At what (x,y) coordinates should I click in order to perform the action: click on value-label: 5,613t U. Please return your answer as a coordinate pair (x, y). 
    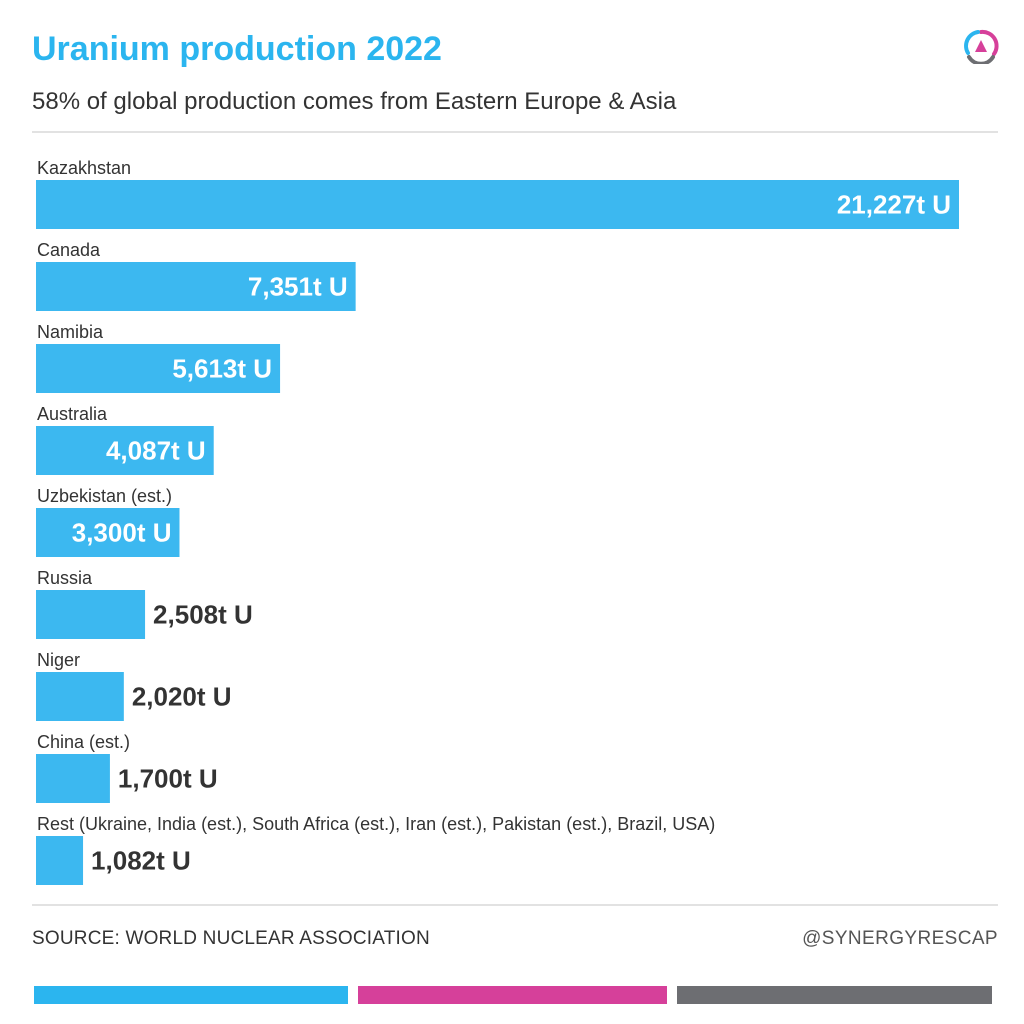
    Looking at the image, I should click on (222, 369).